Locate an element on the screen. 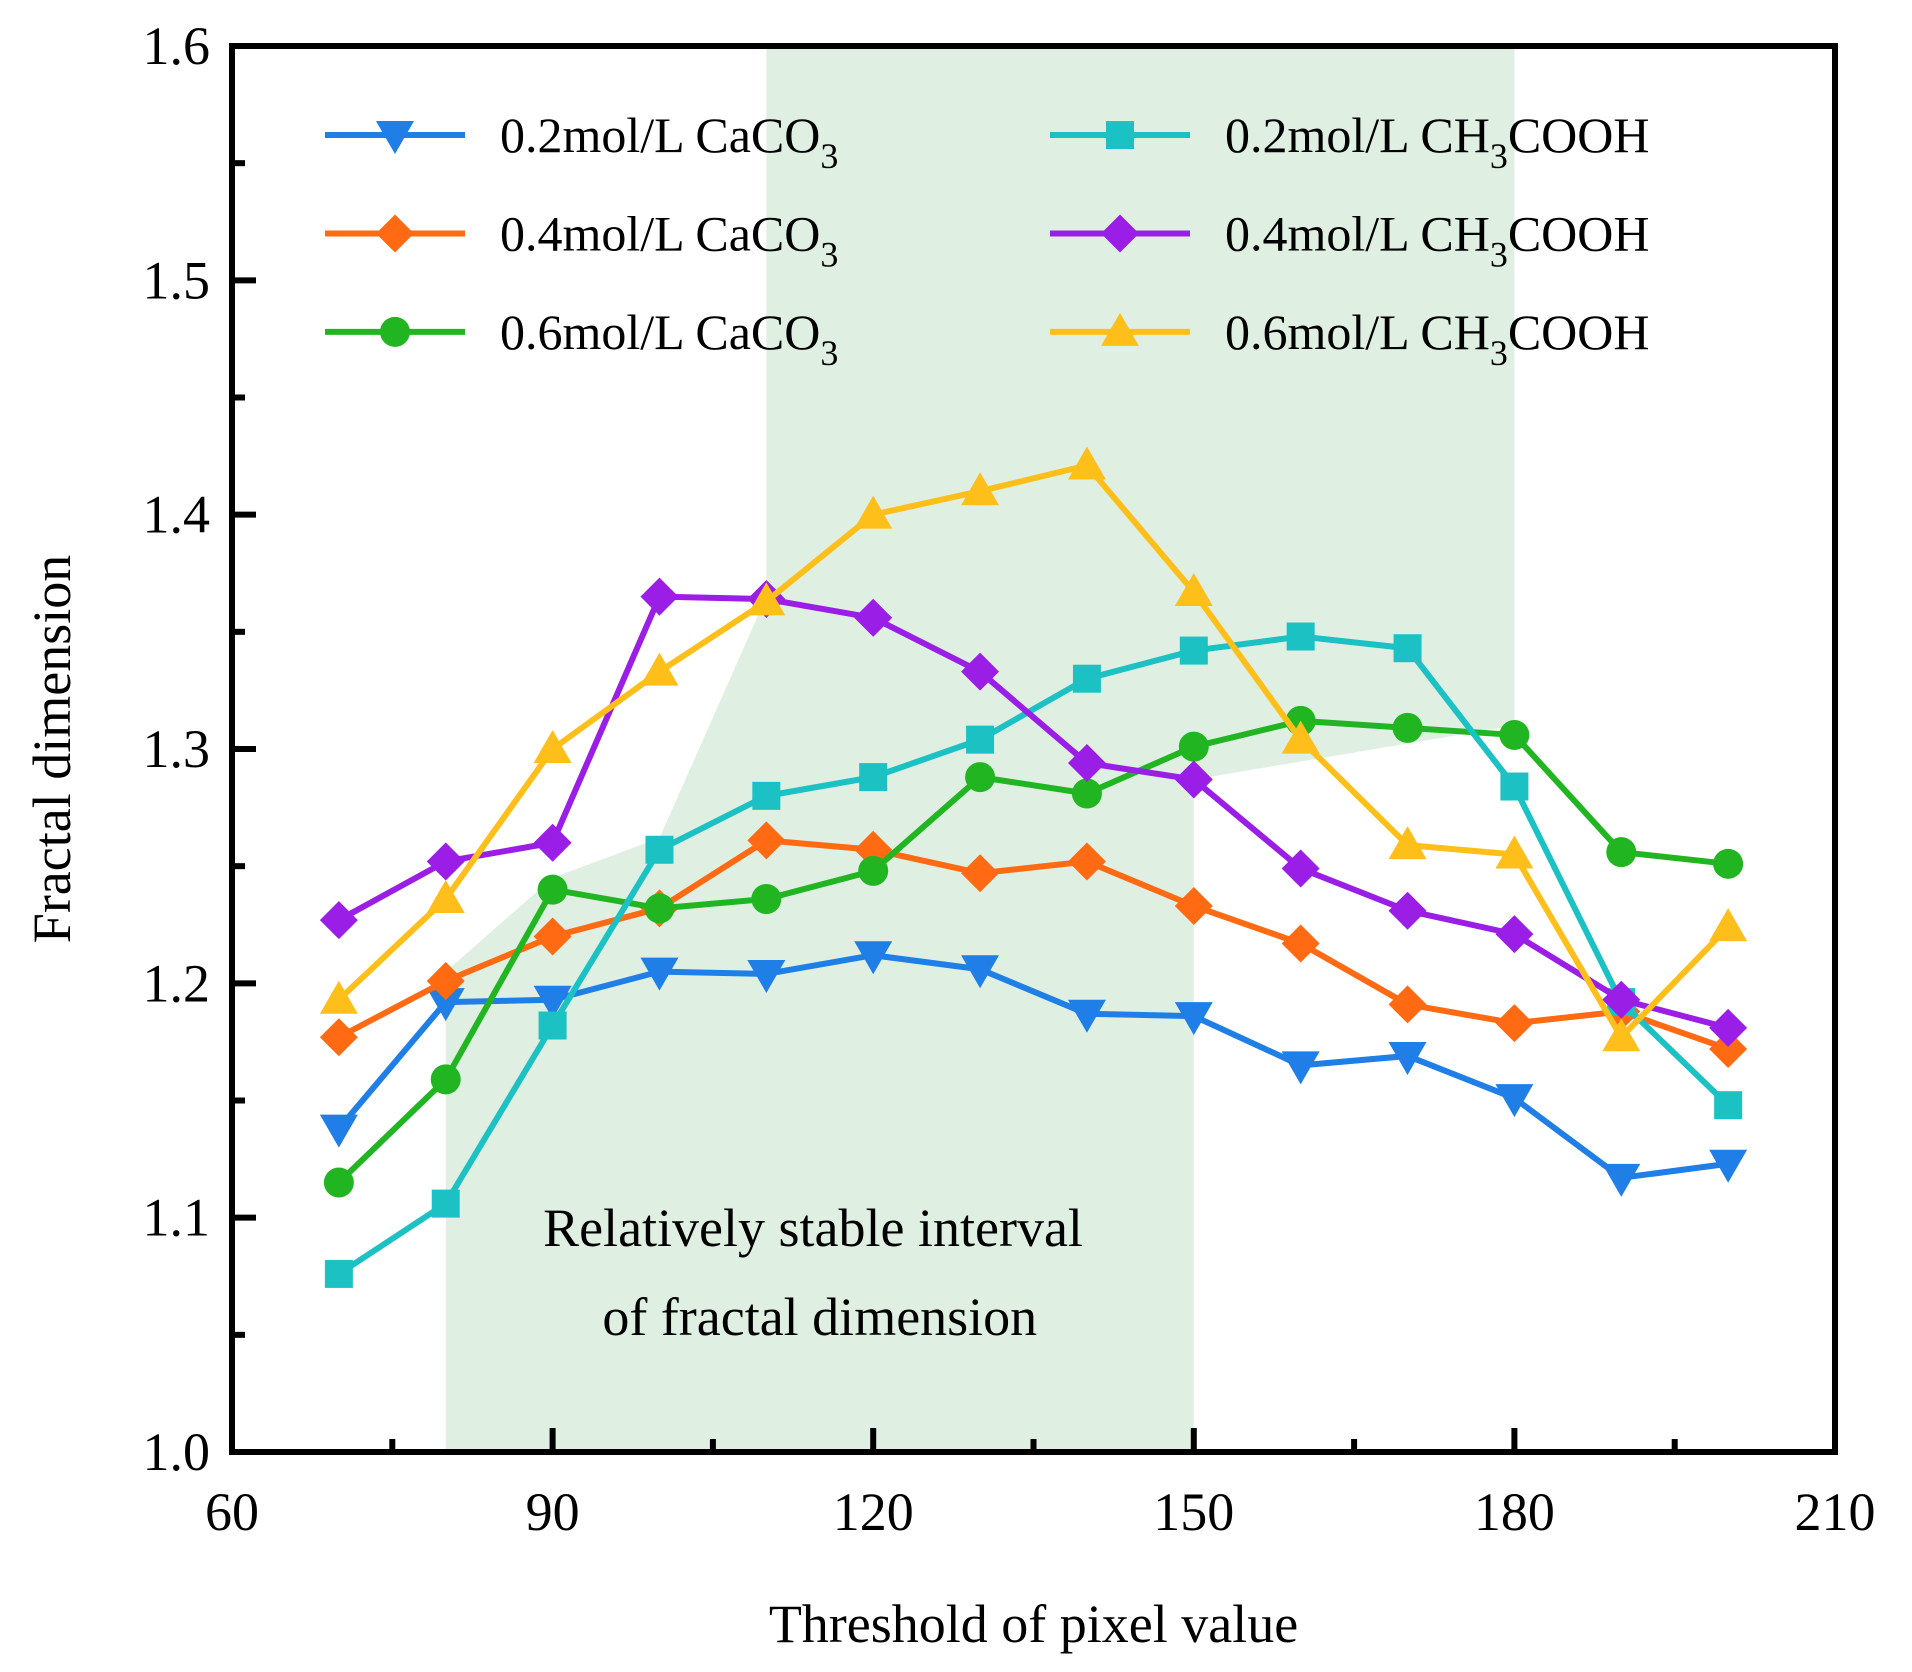 The image size is (1912, 1672). legend-label: 0.6mol/L CaCO3 is located at coordinates (669, 338).